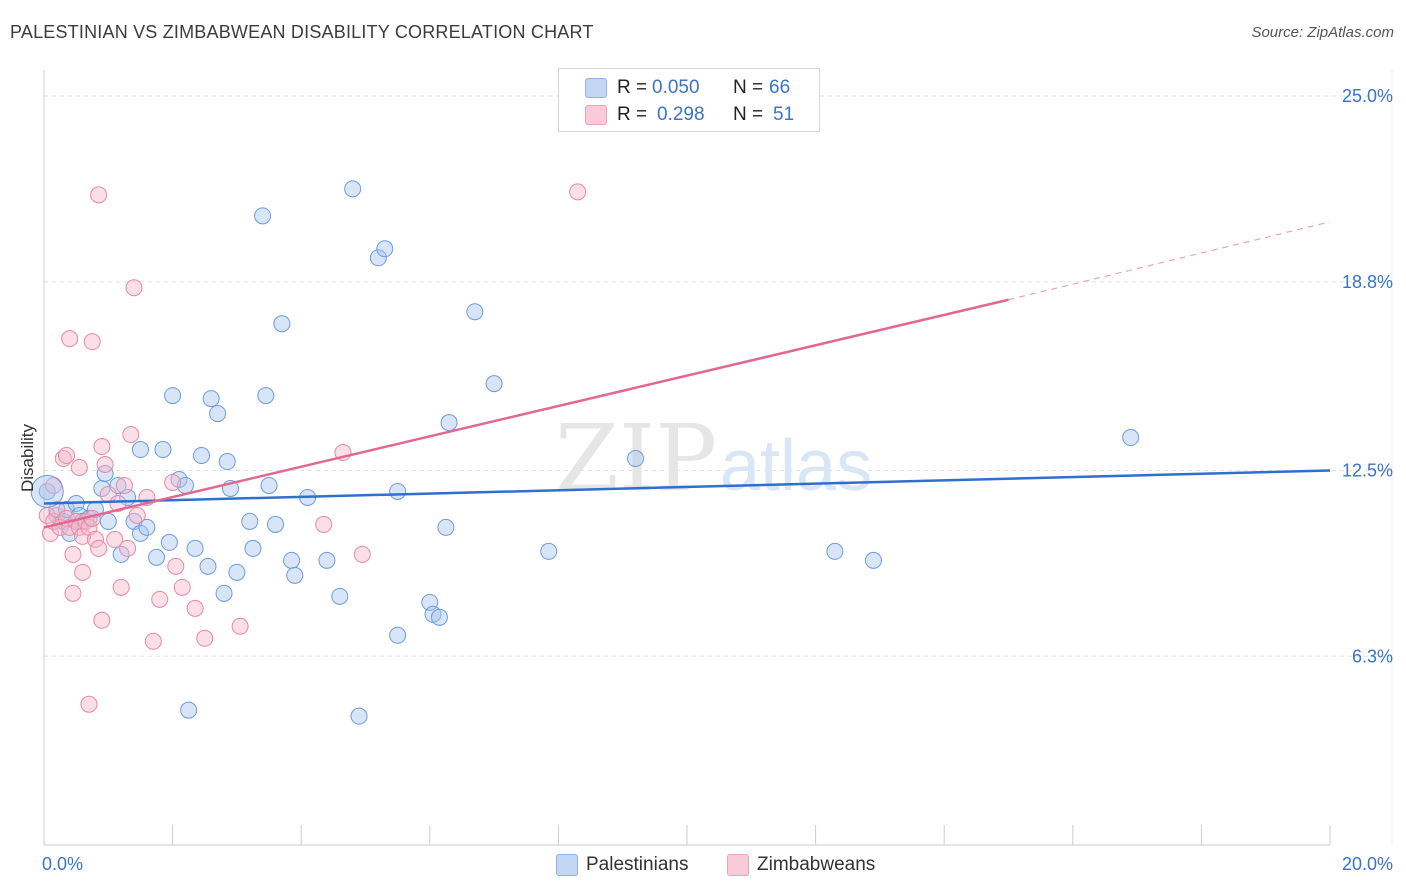 The height and width of the screenshot is (892, 1406). What do you see at coordinates (1169, 261) in the screenshot?
I see `zimbabwean-trend-extension` at bounding box center [1169, 261].